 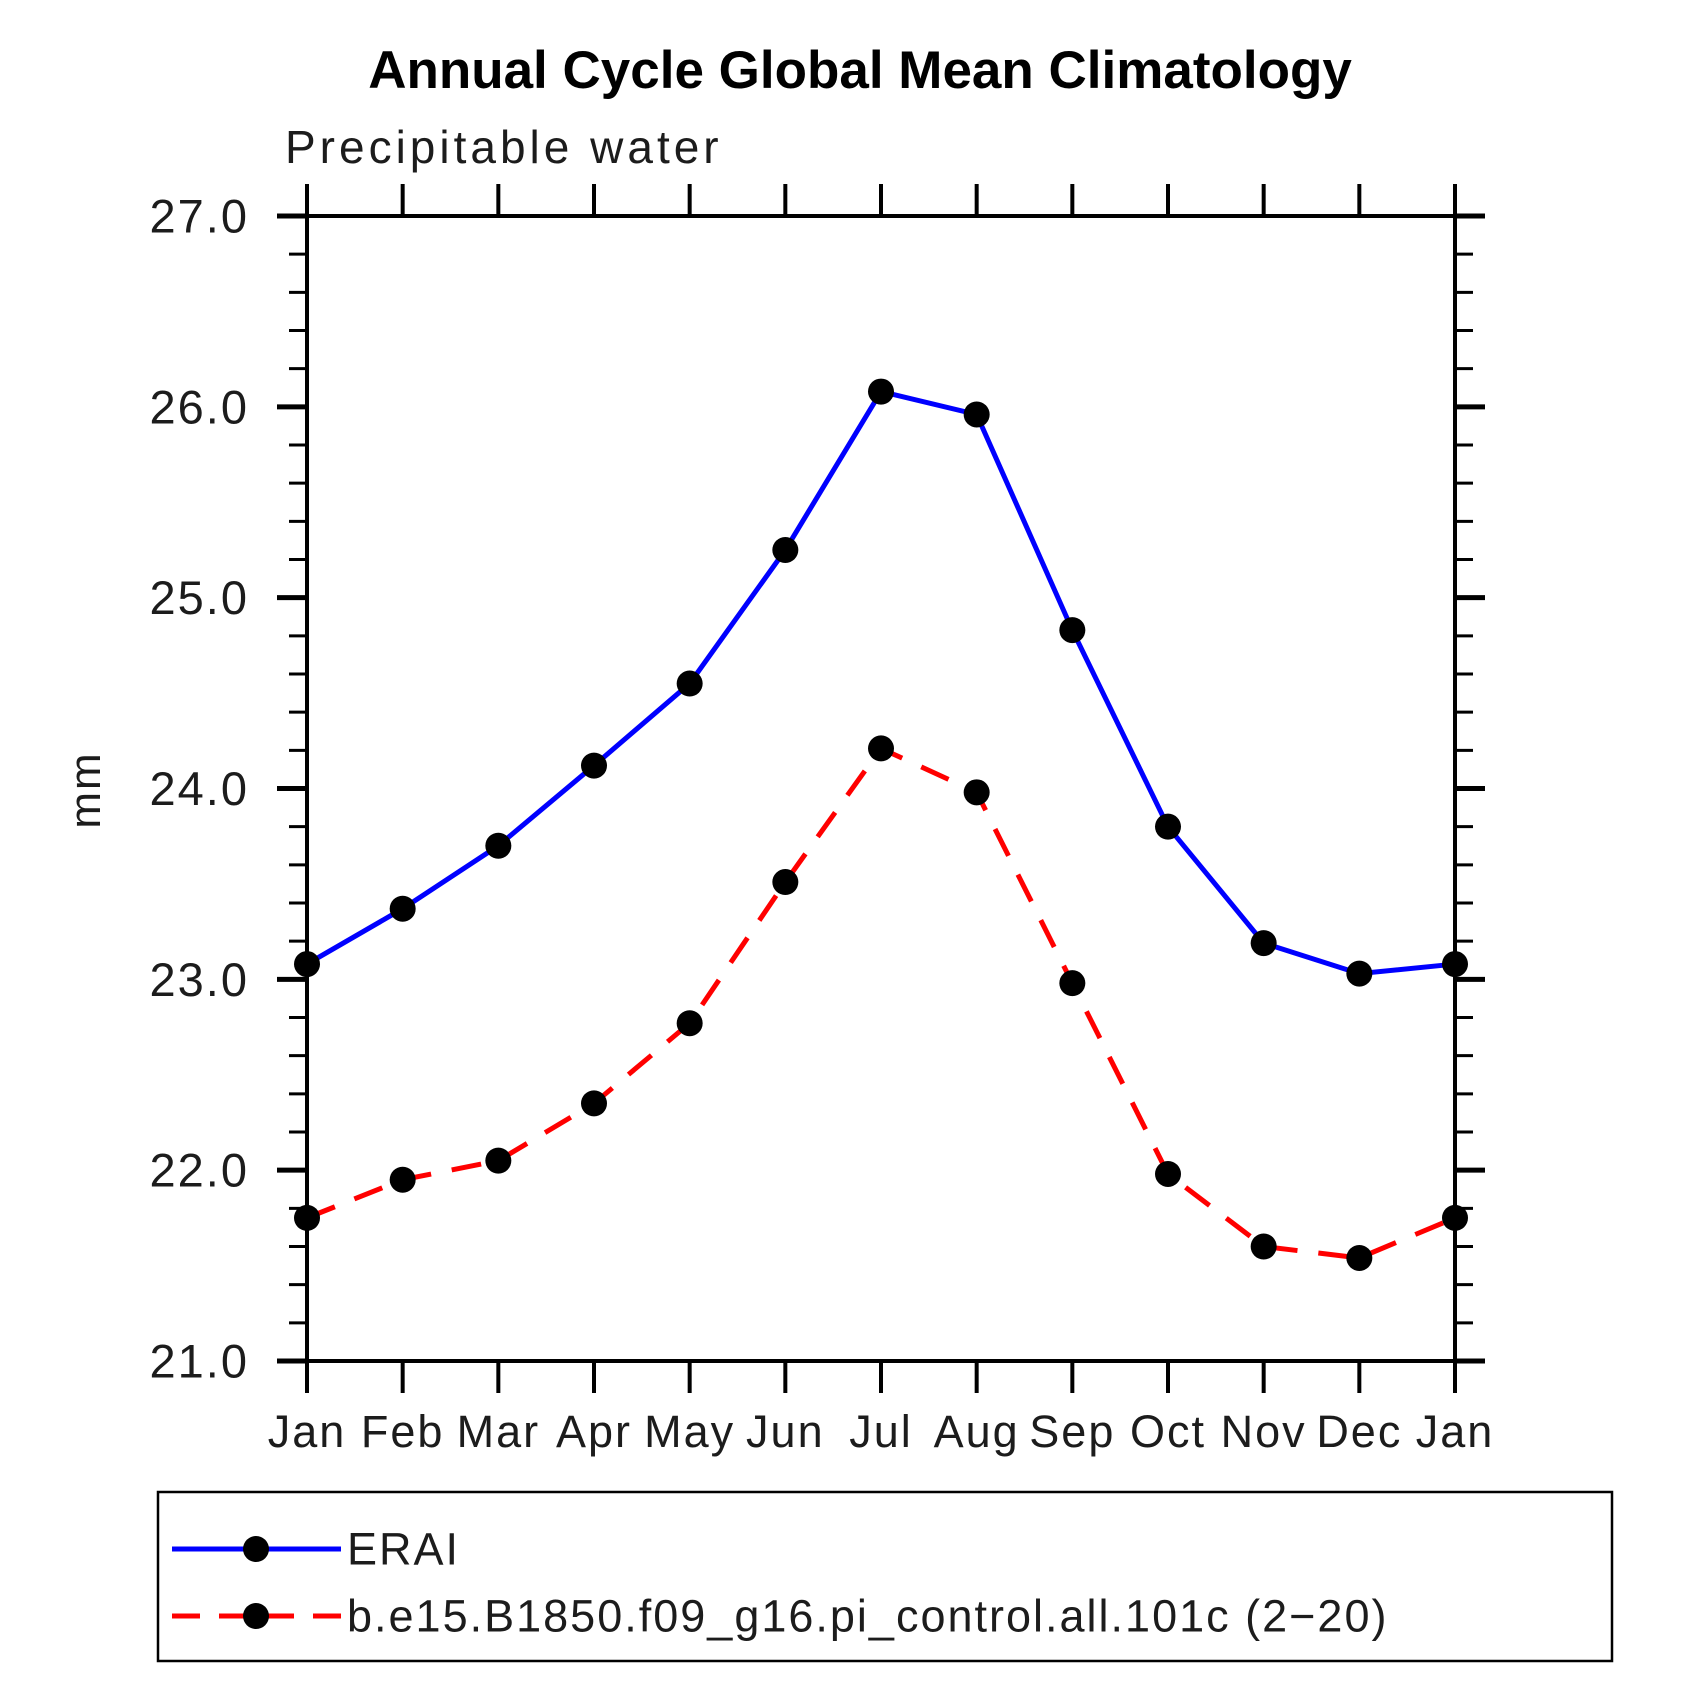 What do you see at coordinates (594, 1431) in the screenshot?
I see `x-tick-label: Apr` at bounding box center [594, 1431].